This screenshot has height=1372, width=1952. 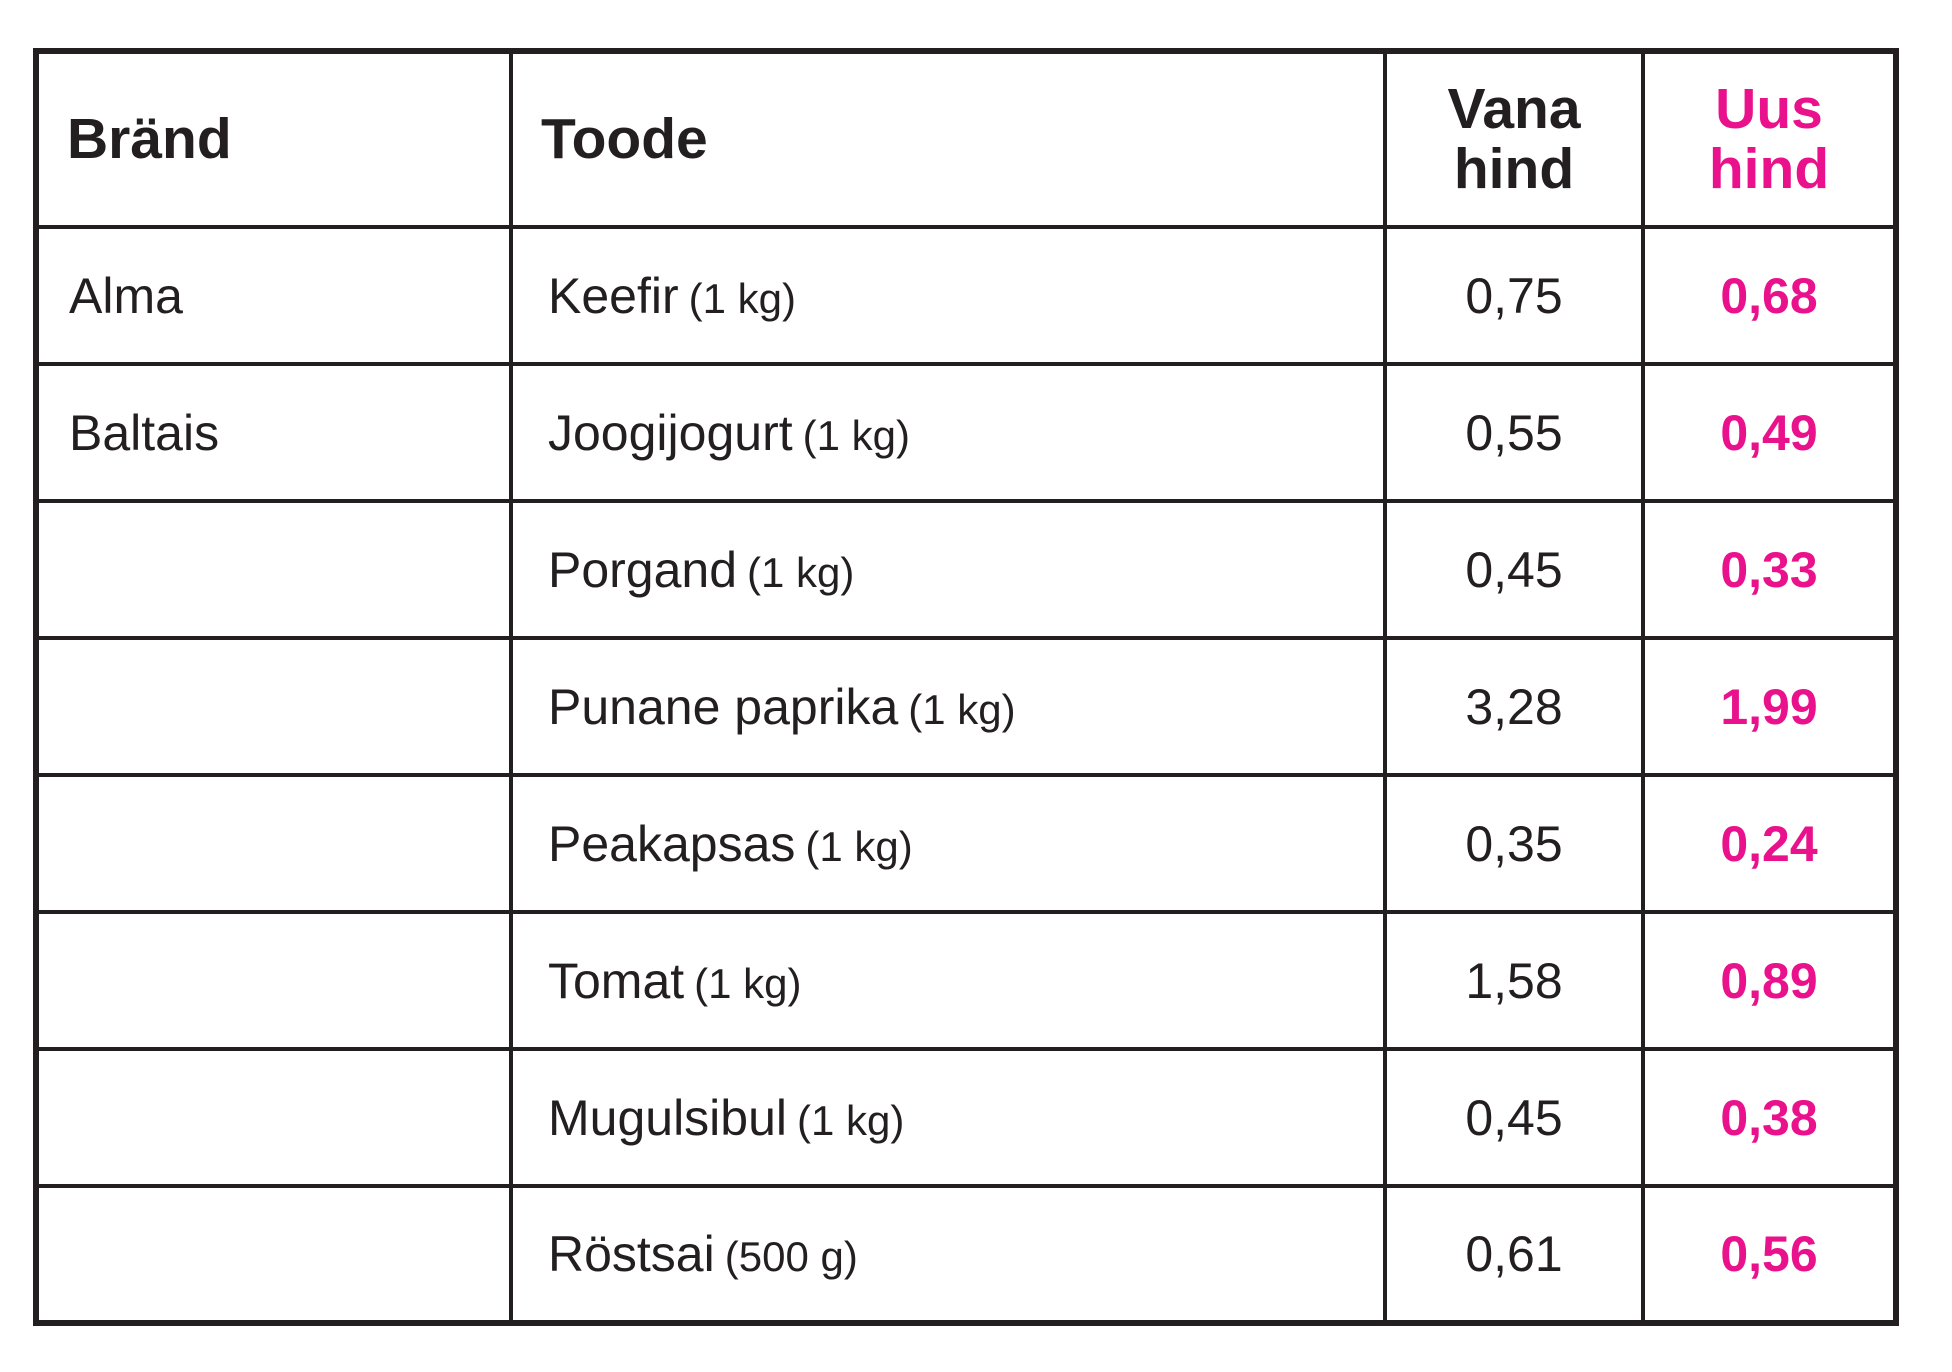 I want to click on product-cell: Joogijogurt (1 kg), so click(x=948, y=432).